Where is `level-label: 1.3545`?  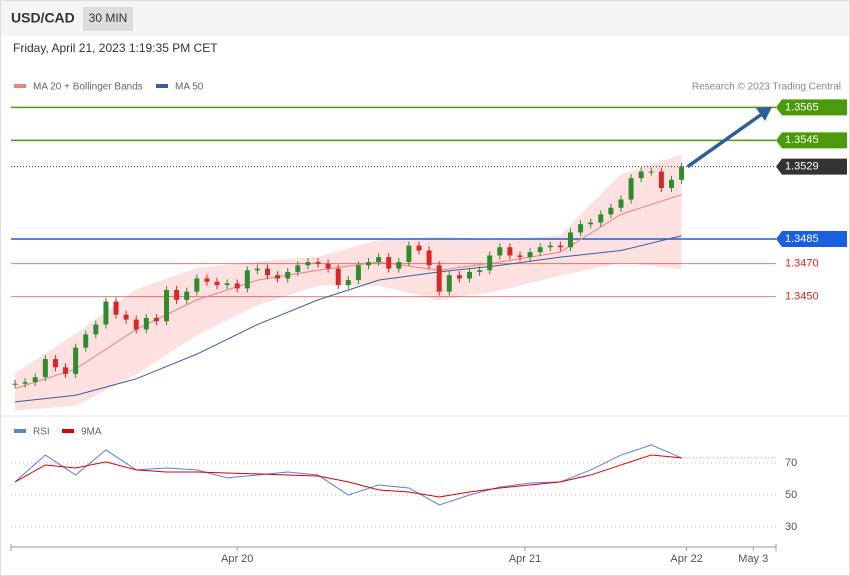 level-label: 1.3545 is located at coordinates (802, 140).